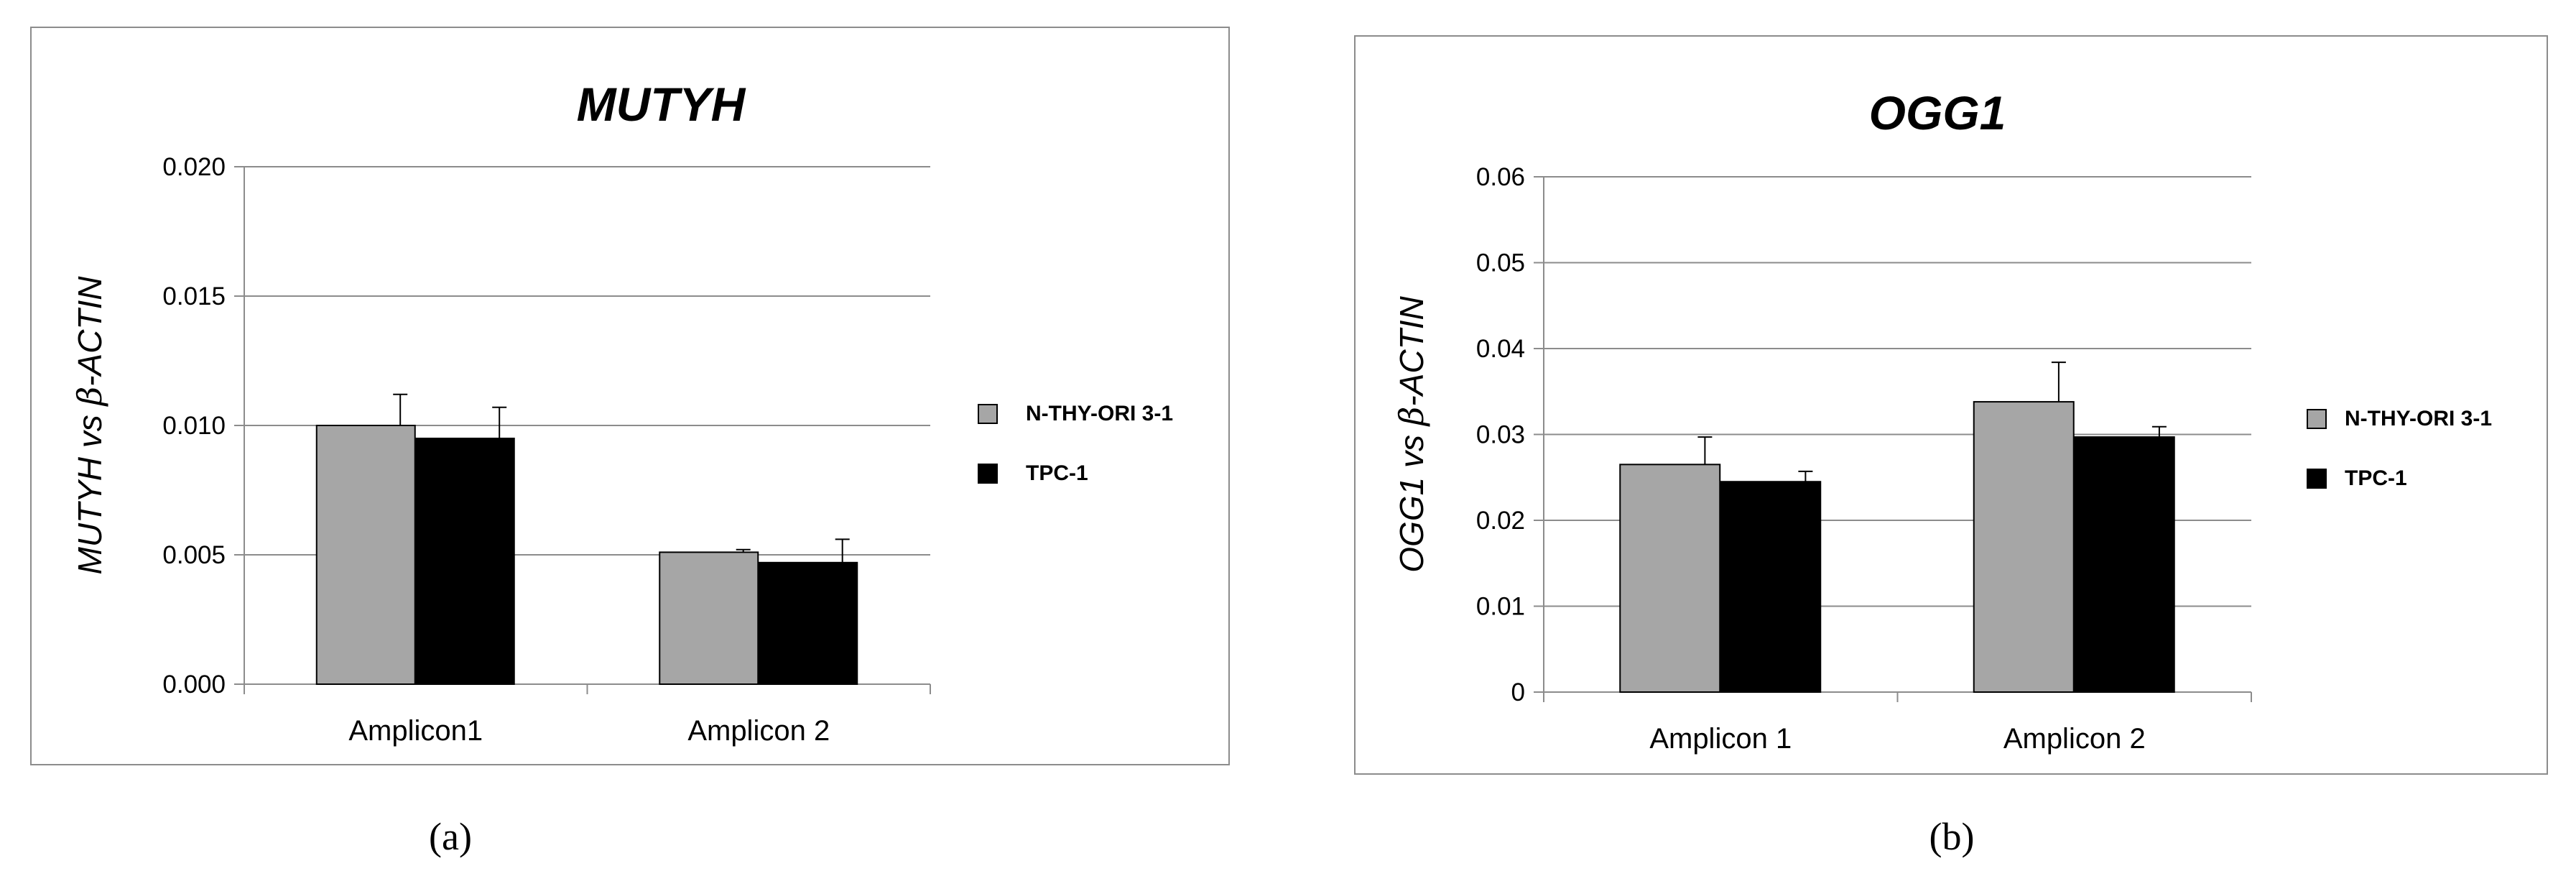  I want to click on y-tick-label: 0.005, so click(194, 555).